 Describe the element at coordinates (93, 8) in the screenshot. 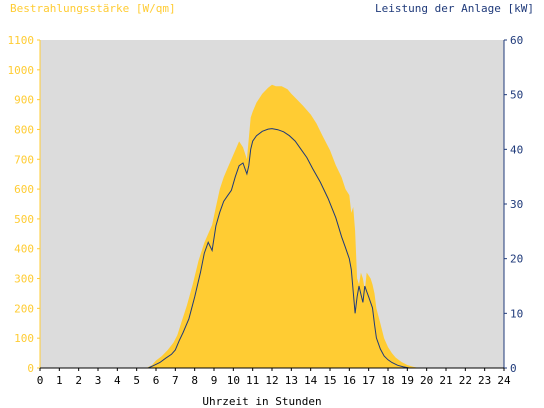

I see `left-axis-title: Bestrahlungsstärke [W/qm]` at that location.